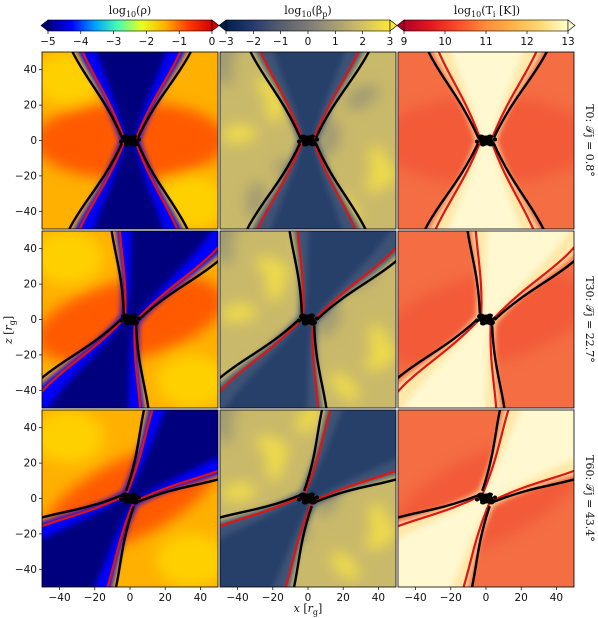  What do you see at coordinates (130, 11) in the screenshot?
I see `colorbar-title-density: log10(ρ)` at bounding box center [130, 11].